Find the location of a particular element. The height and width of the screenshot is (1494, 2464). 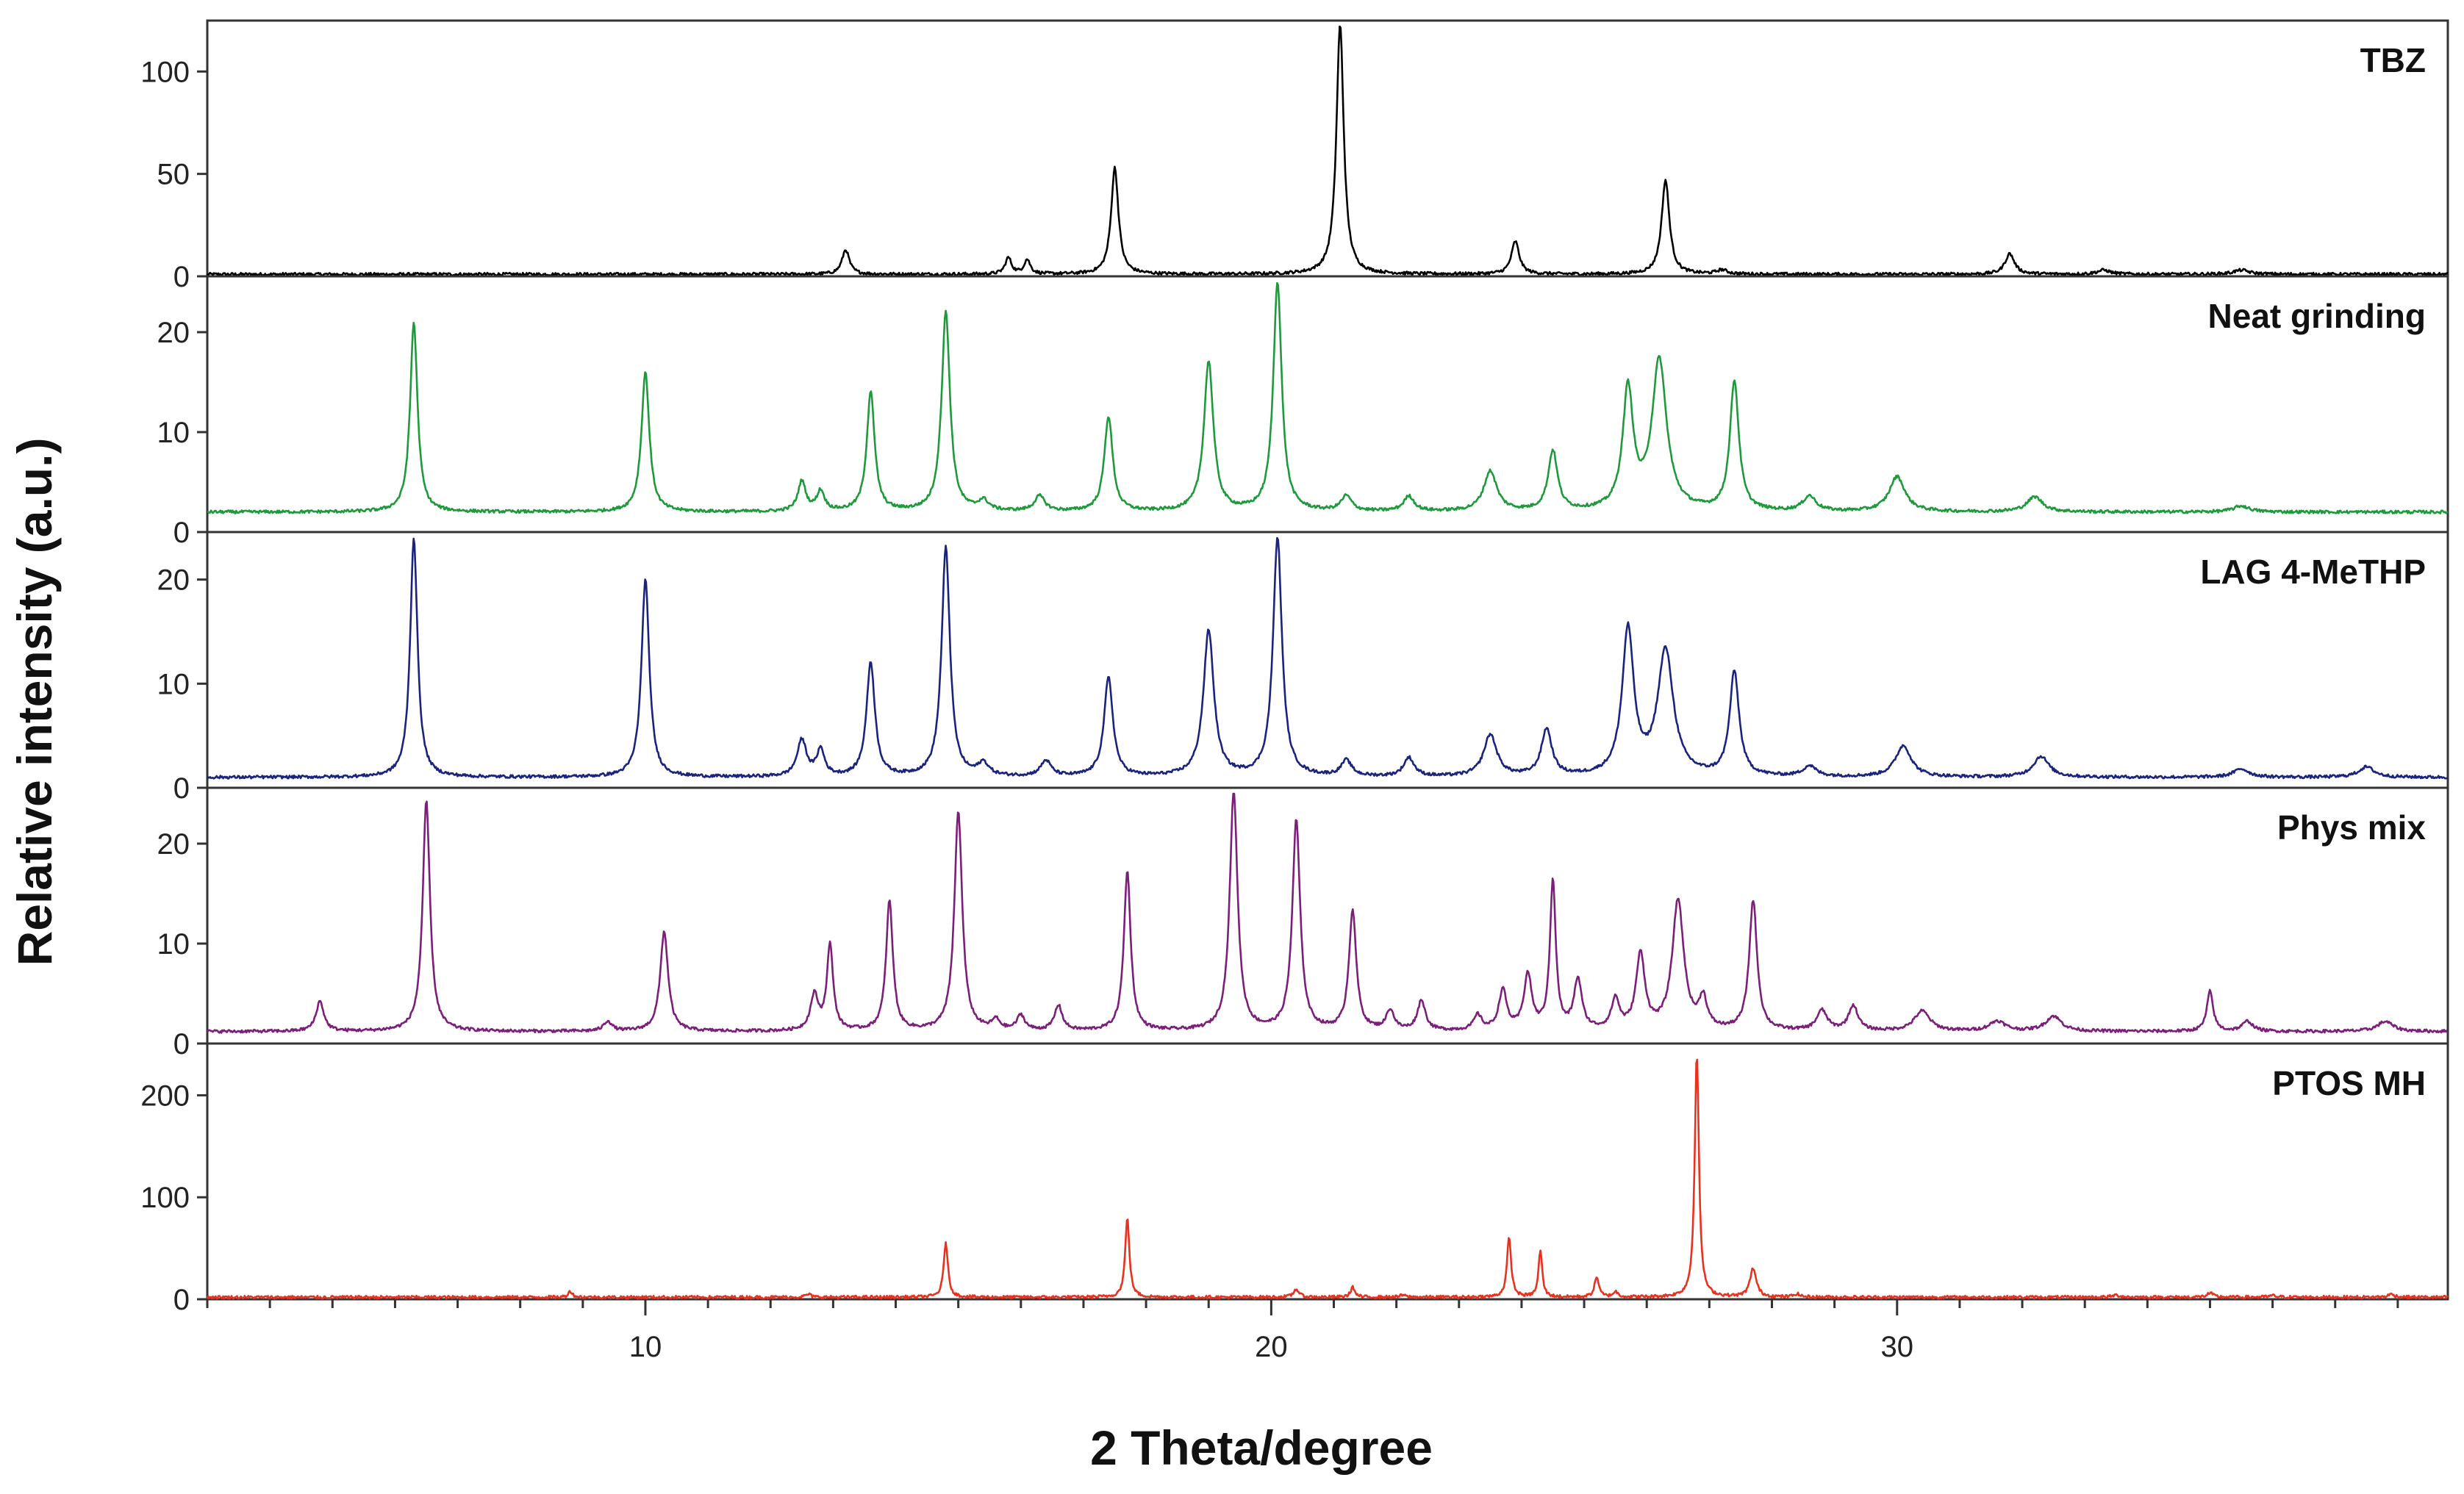

series-label-neat-grinding: Neat grinding is located at coordinates (2317, 316).